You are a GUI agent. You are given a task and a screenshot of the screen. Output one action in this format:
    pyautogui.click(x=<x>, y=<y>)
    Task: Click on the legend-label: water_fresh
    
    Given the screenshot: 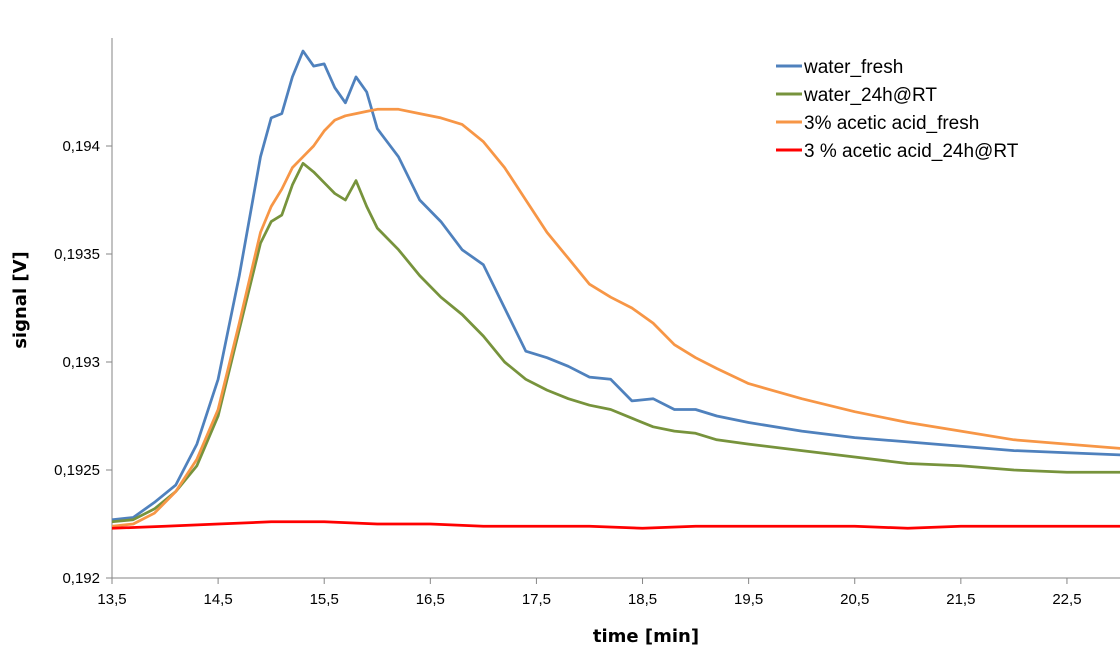 What is the action you would take?
    pyautogui.click(x=853, y=67)
    